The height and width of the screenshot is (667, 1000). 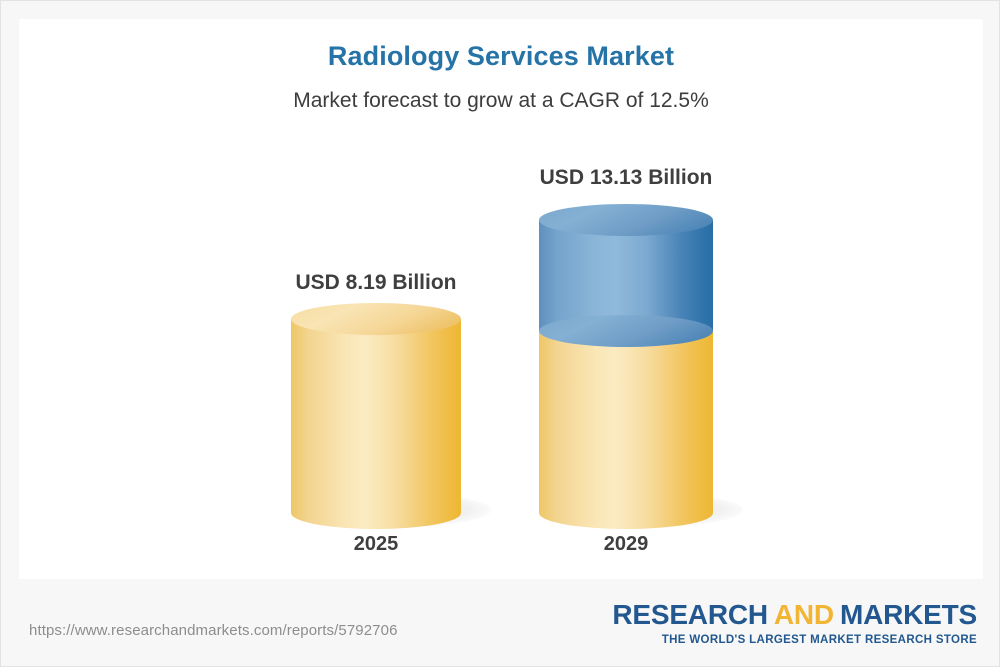 What do you see at coordinates (908, 614) in the screenshot?
I see `logo-word-markets: MARKETS` at bounding box center [908, 614].